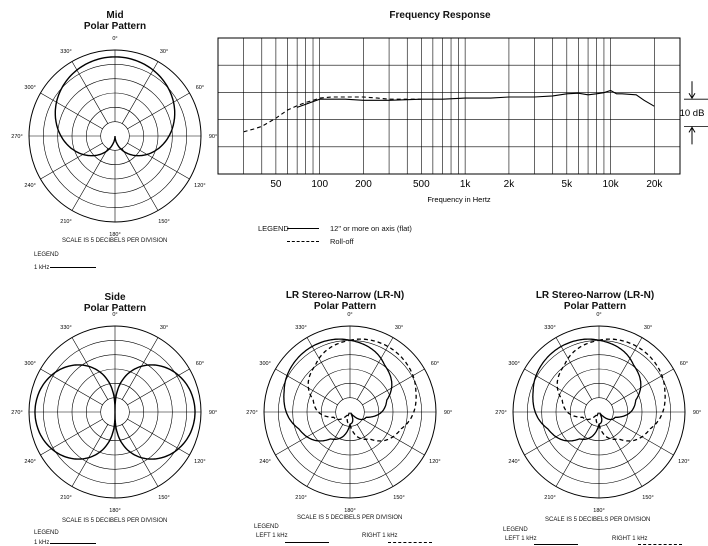 The image size is (708, 546). What do you see at coordinates (421, 184) in the screenshot?
I see `freq-x-tick-label: 500` at bounding box center [421, 184].